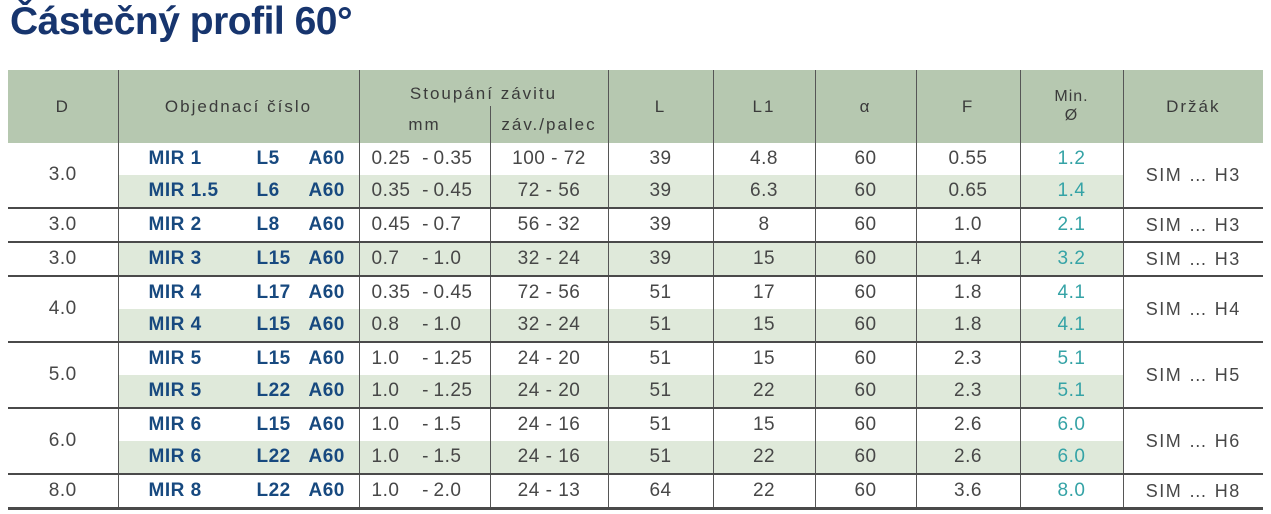 The height and width of the screenshot is (514, 1271). What do you see at coordinates (425, 424) in the screenshot?
I see `cell-pitch-mm: 1.0 -1.5` at bounding box center [425, 424].